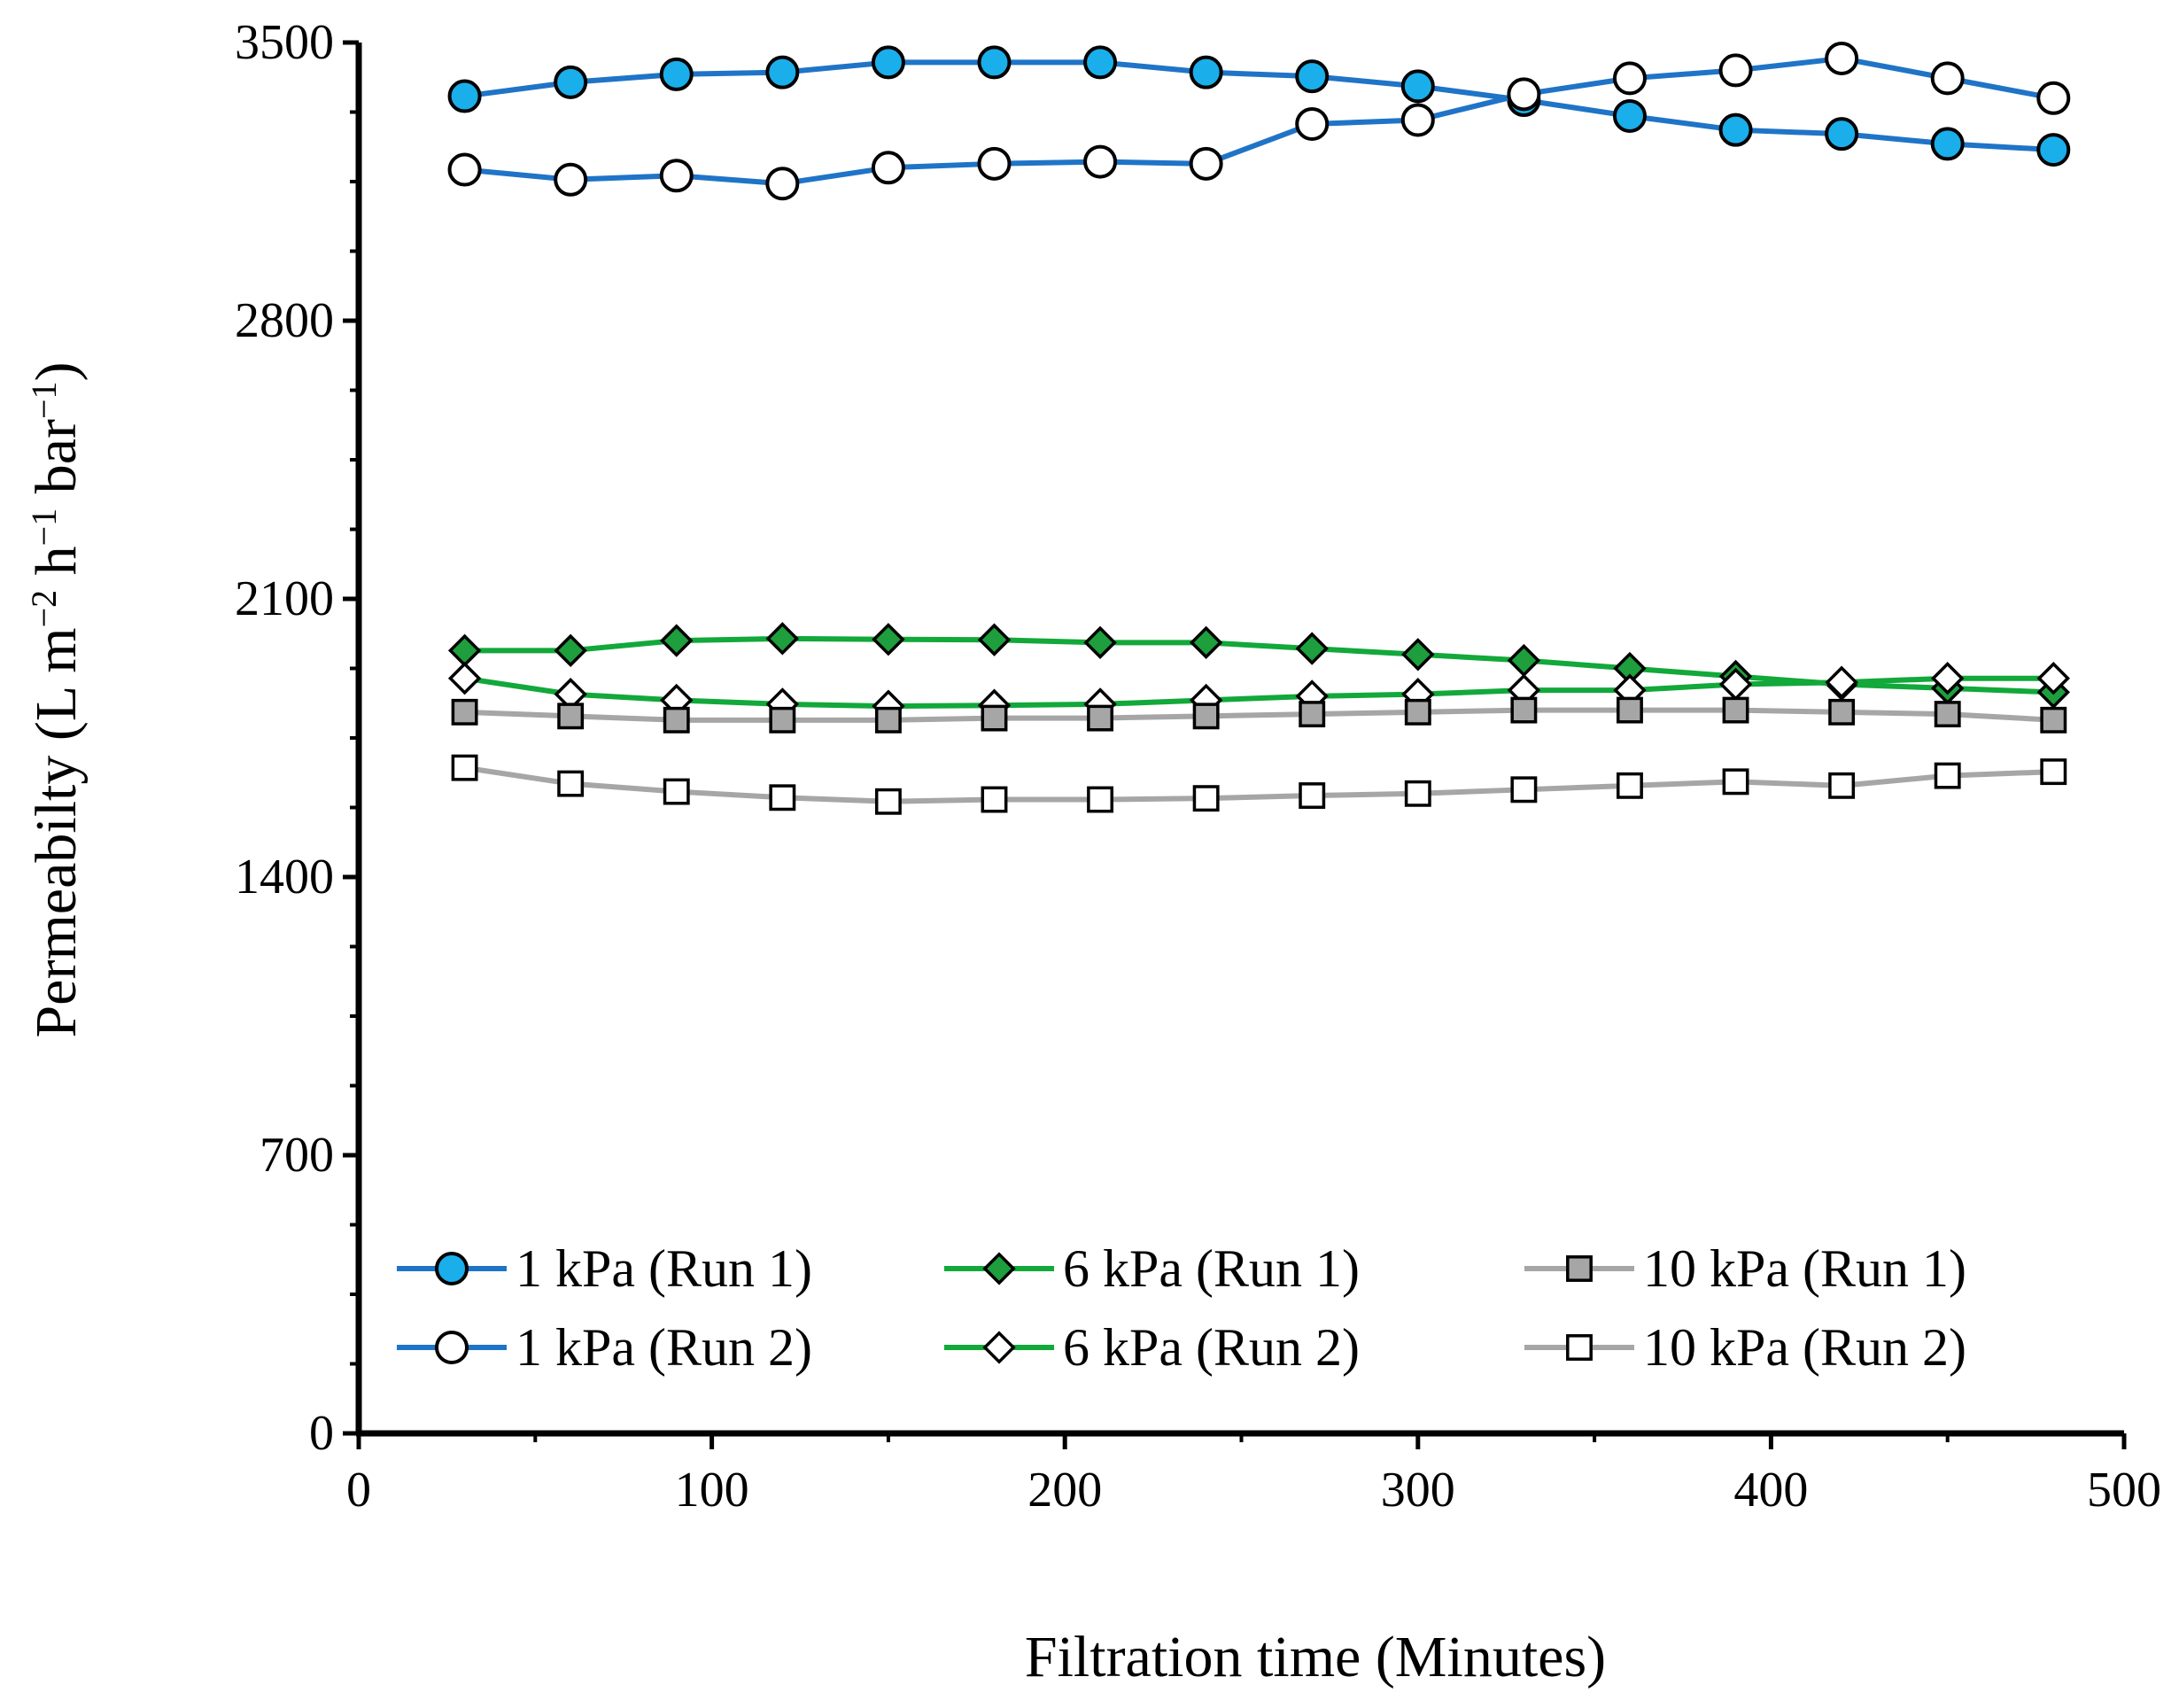 This screenshot has width=2179, height=1708. I want to click on x-tick-label: 500, so click(2124, 1490).